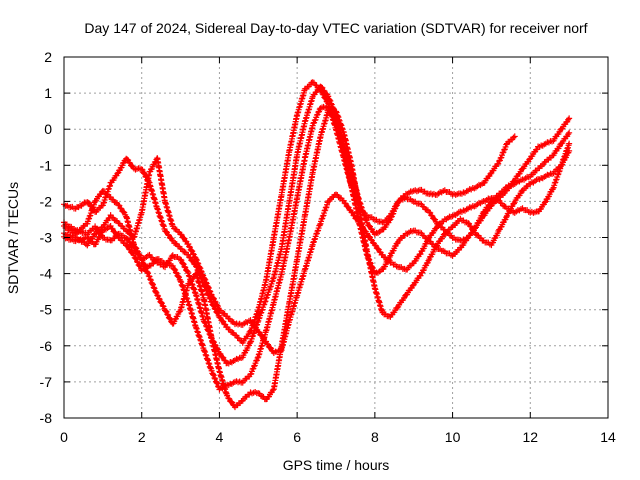  I want to click on y-axis-label: SDTVAR / TECUs, so click(13, 238).